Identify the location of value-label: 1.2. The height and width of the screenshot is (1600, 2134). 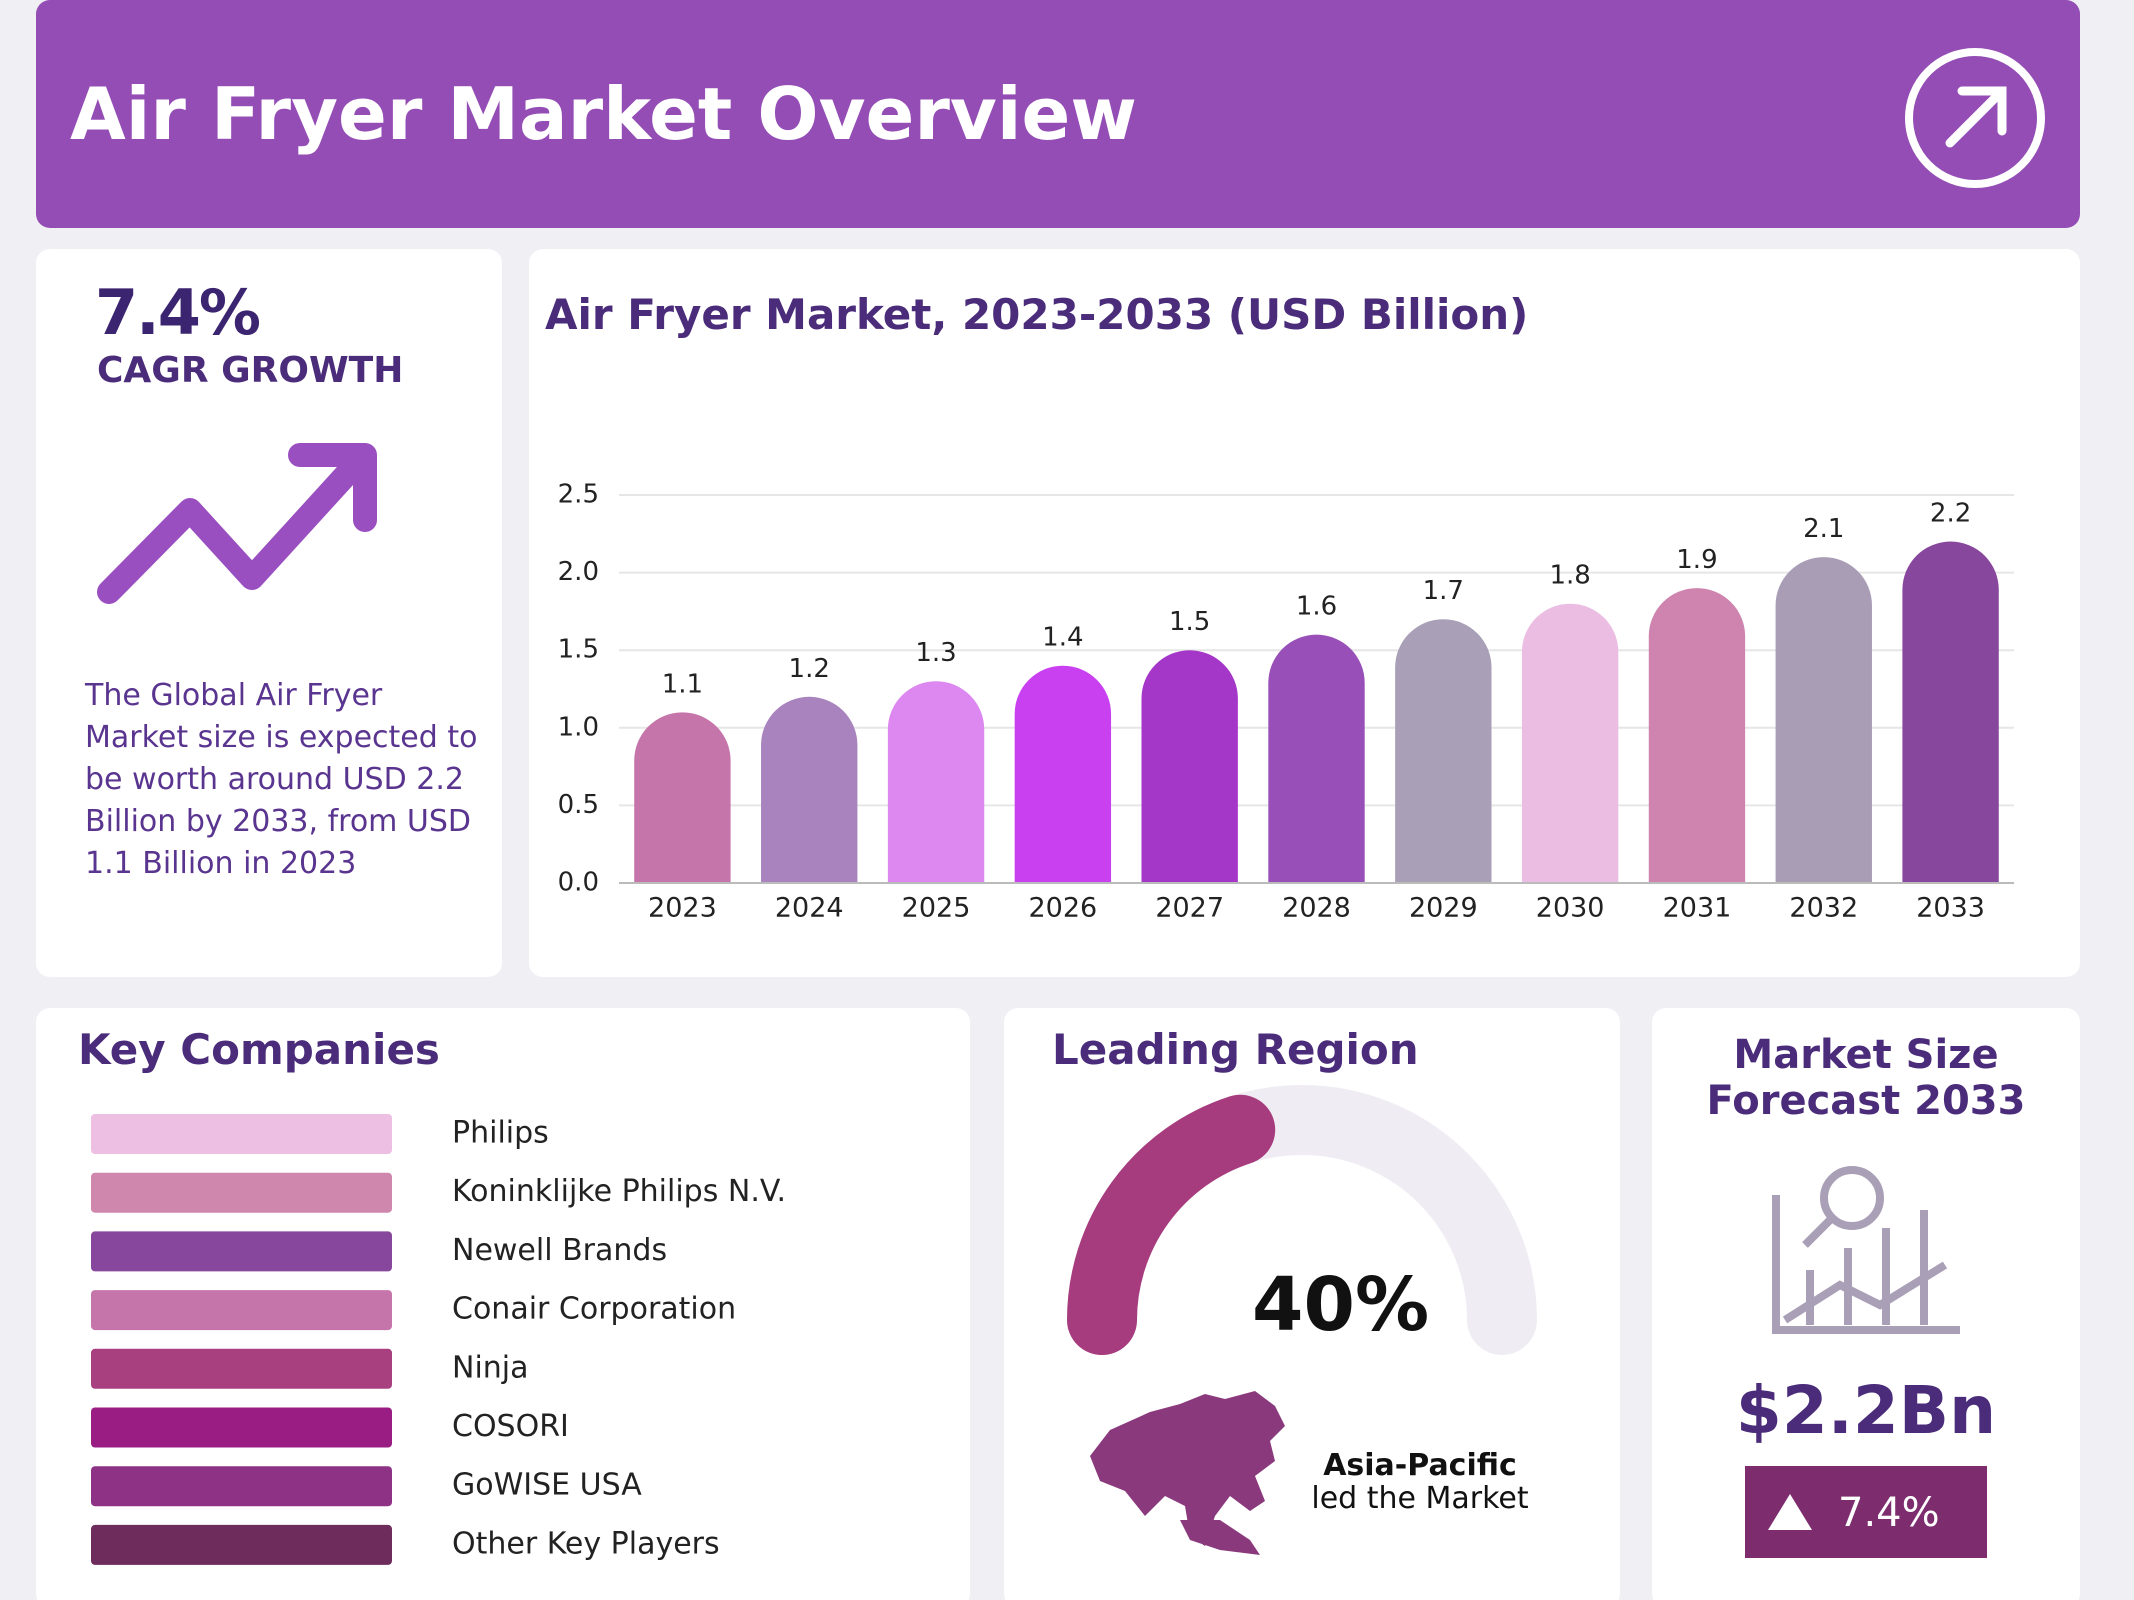
(809, 669).